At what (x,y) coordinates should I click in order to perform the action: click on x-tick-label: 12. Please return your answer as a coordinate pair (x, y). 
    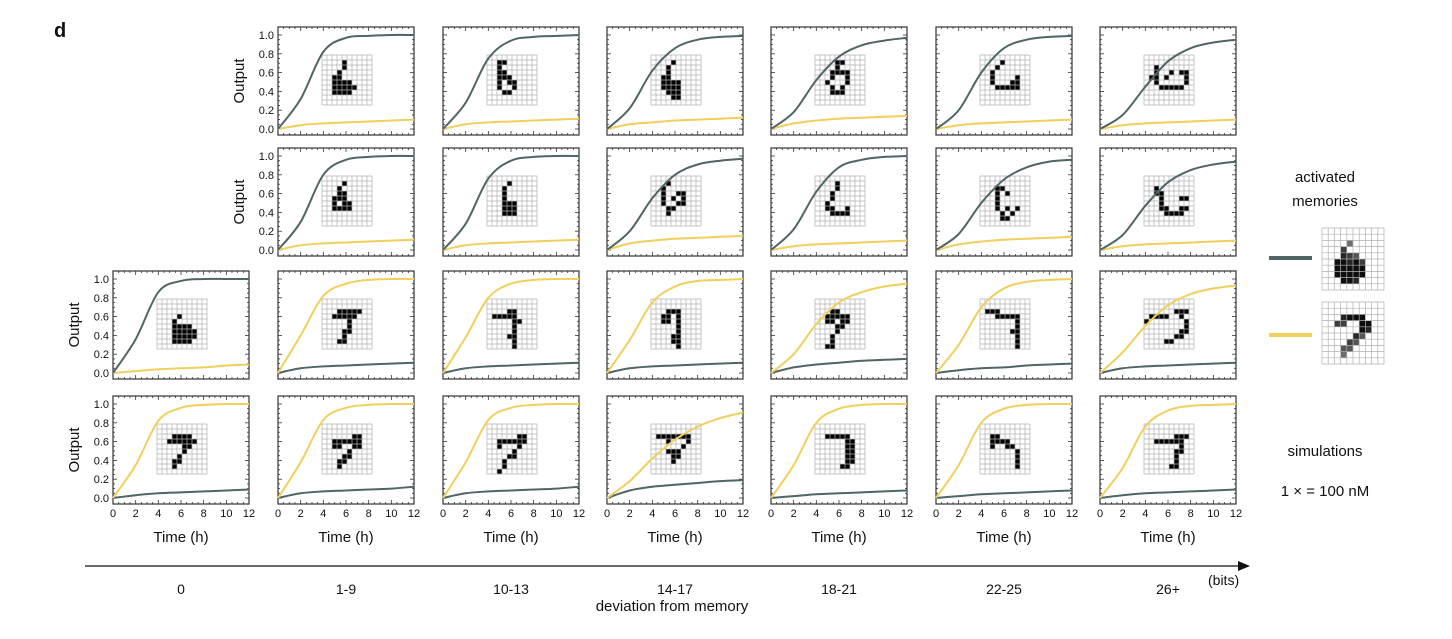
    Looking at the image, I should click on (743, 514).